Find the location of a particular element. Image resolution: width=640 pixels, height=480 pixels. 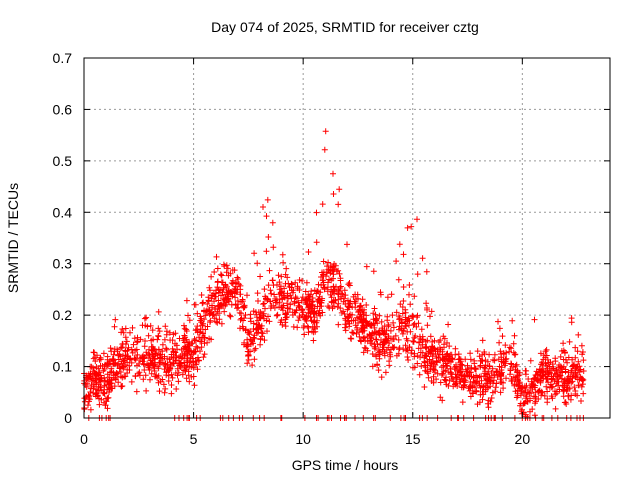

x-axis-label: GPS time / hours is located at coordinates (345, 465).